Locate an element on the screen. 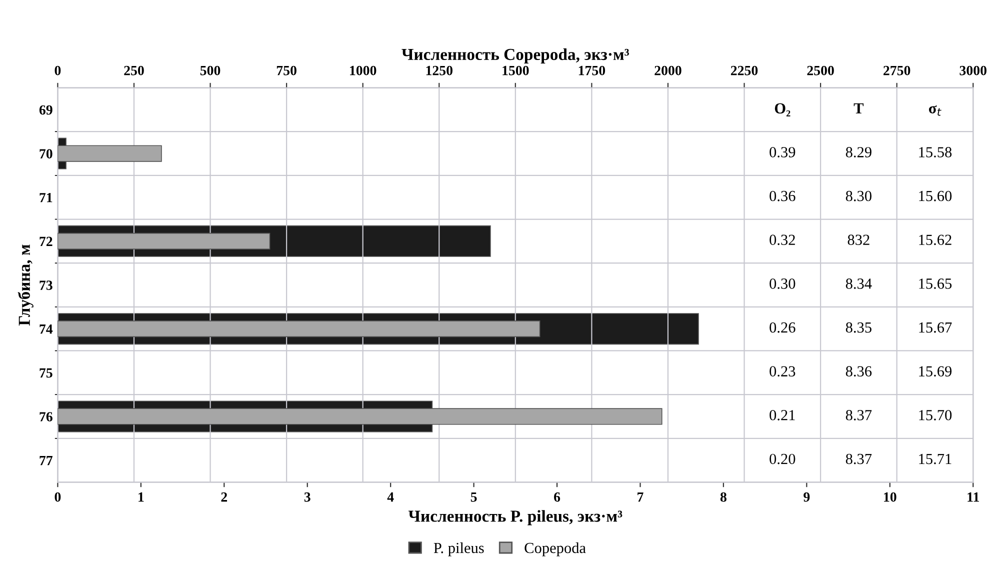  x-tick-label: 3 is located at coordinates (307, 497).